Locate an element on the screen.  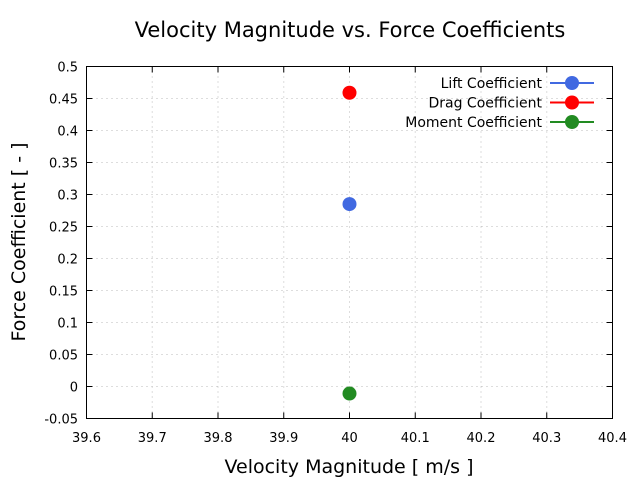
x-tick-label: 39.9 is located at coordinates (283, 438).